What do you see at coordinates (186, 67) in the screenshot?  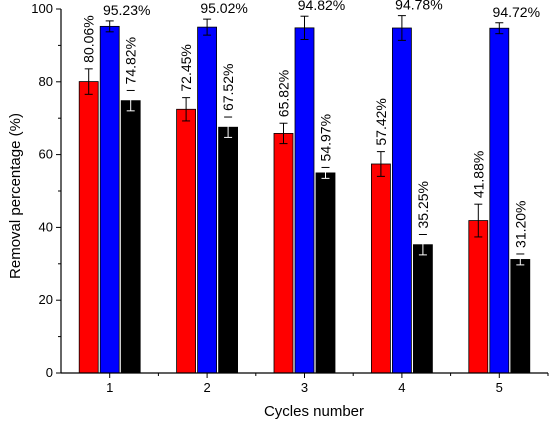 I see `data-label-series1-cycle2: 72.45%` at bounding box center [186, 67].